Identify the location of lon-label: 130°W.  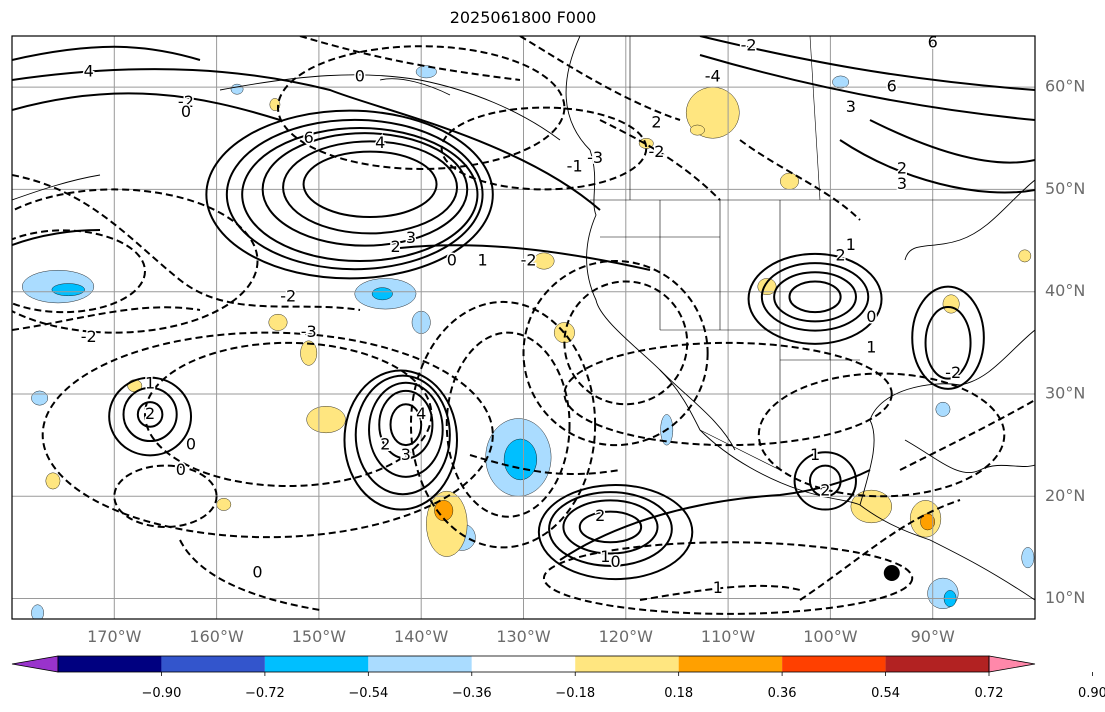
(523, 636).